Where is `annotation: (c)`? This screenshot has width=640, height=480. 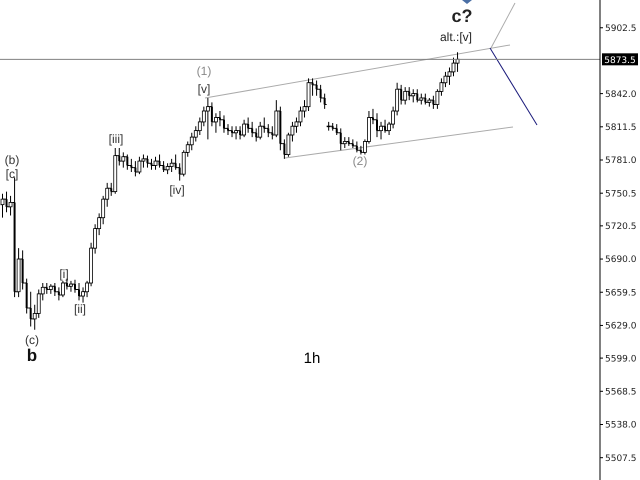
annotation: (c) is located at coordinates (32, 340).